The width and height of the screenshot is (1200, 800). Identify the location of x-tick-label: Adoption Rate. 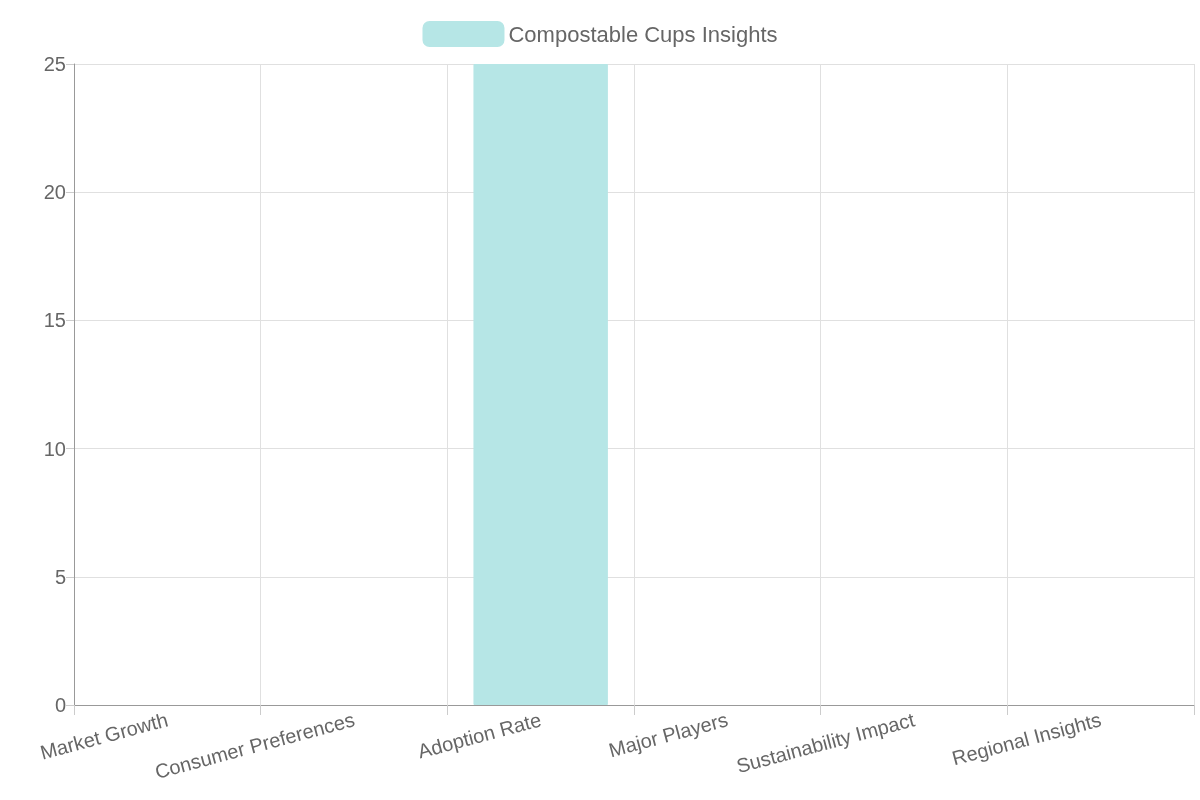
(479, 735).